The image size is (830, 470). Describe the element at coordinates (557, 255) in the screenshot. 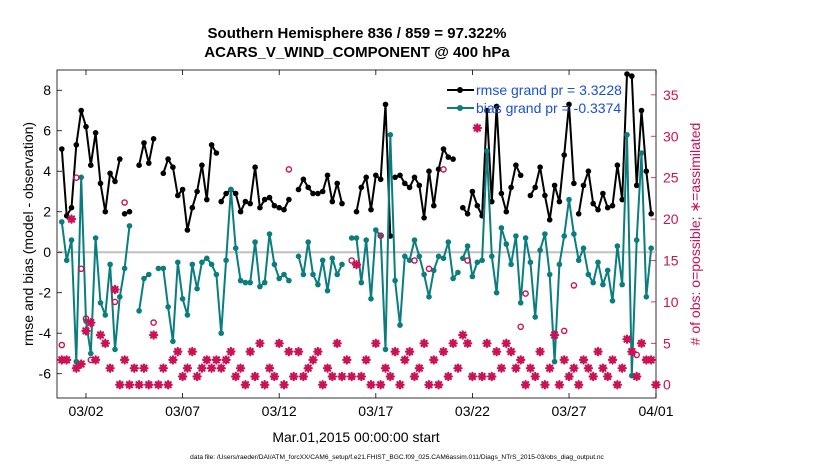

I see `bias-line-segment` at that location.